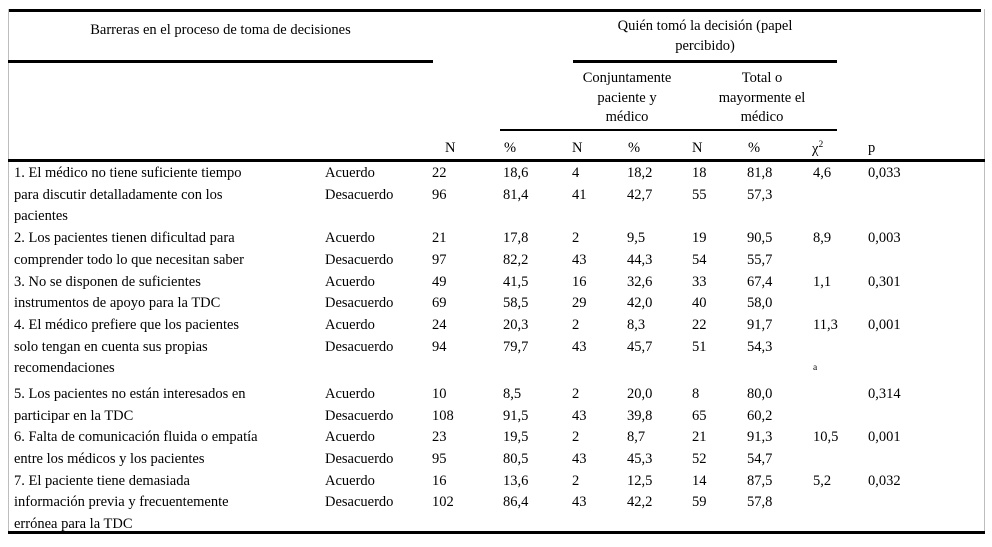  I want to click on pct-joint: 45,7, so click(640, 346).